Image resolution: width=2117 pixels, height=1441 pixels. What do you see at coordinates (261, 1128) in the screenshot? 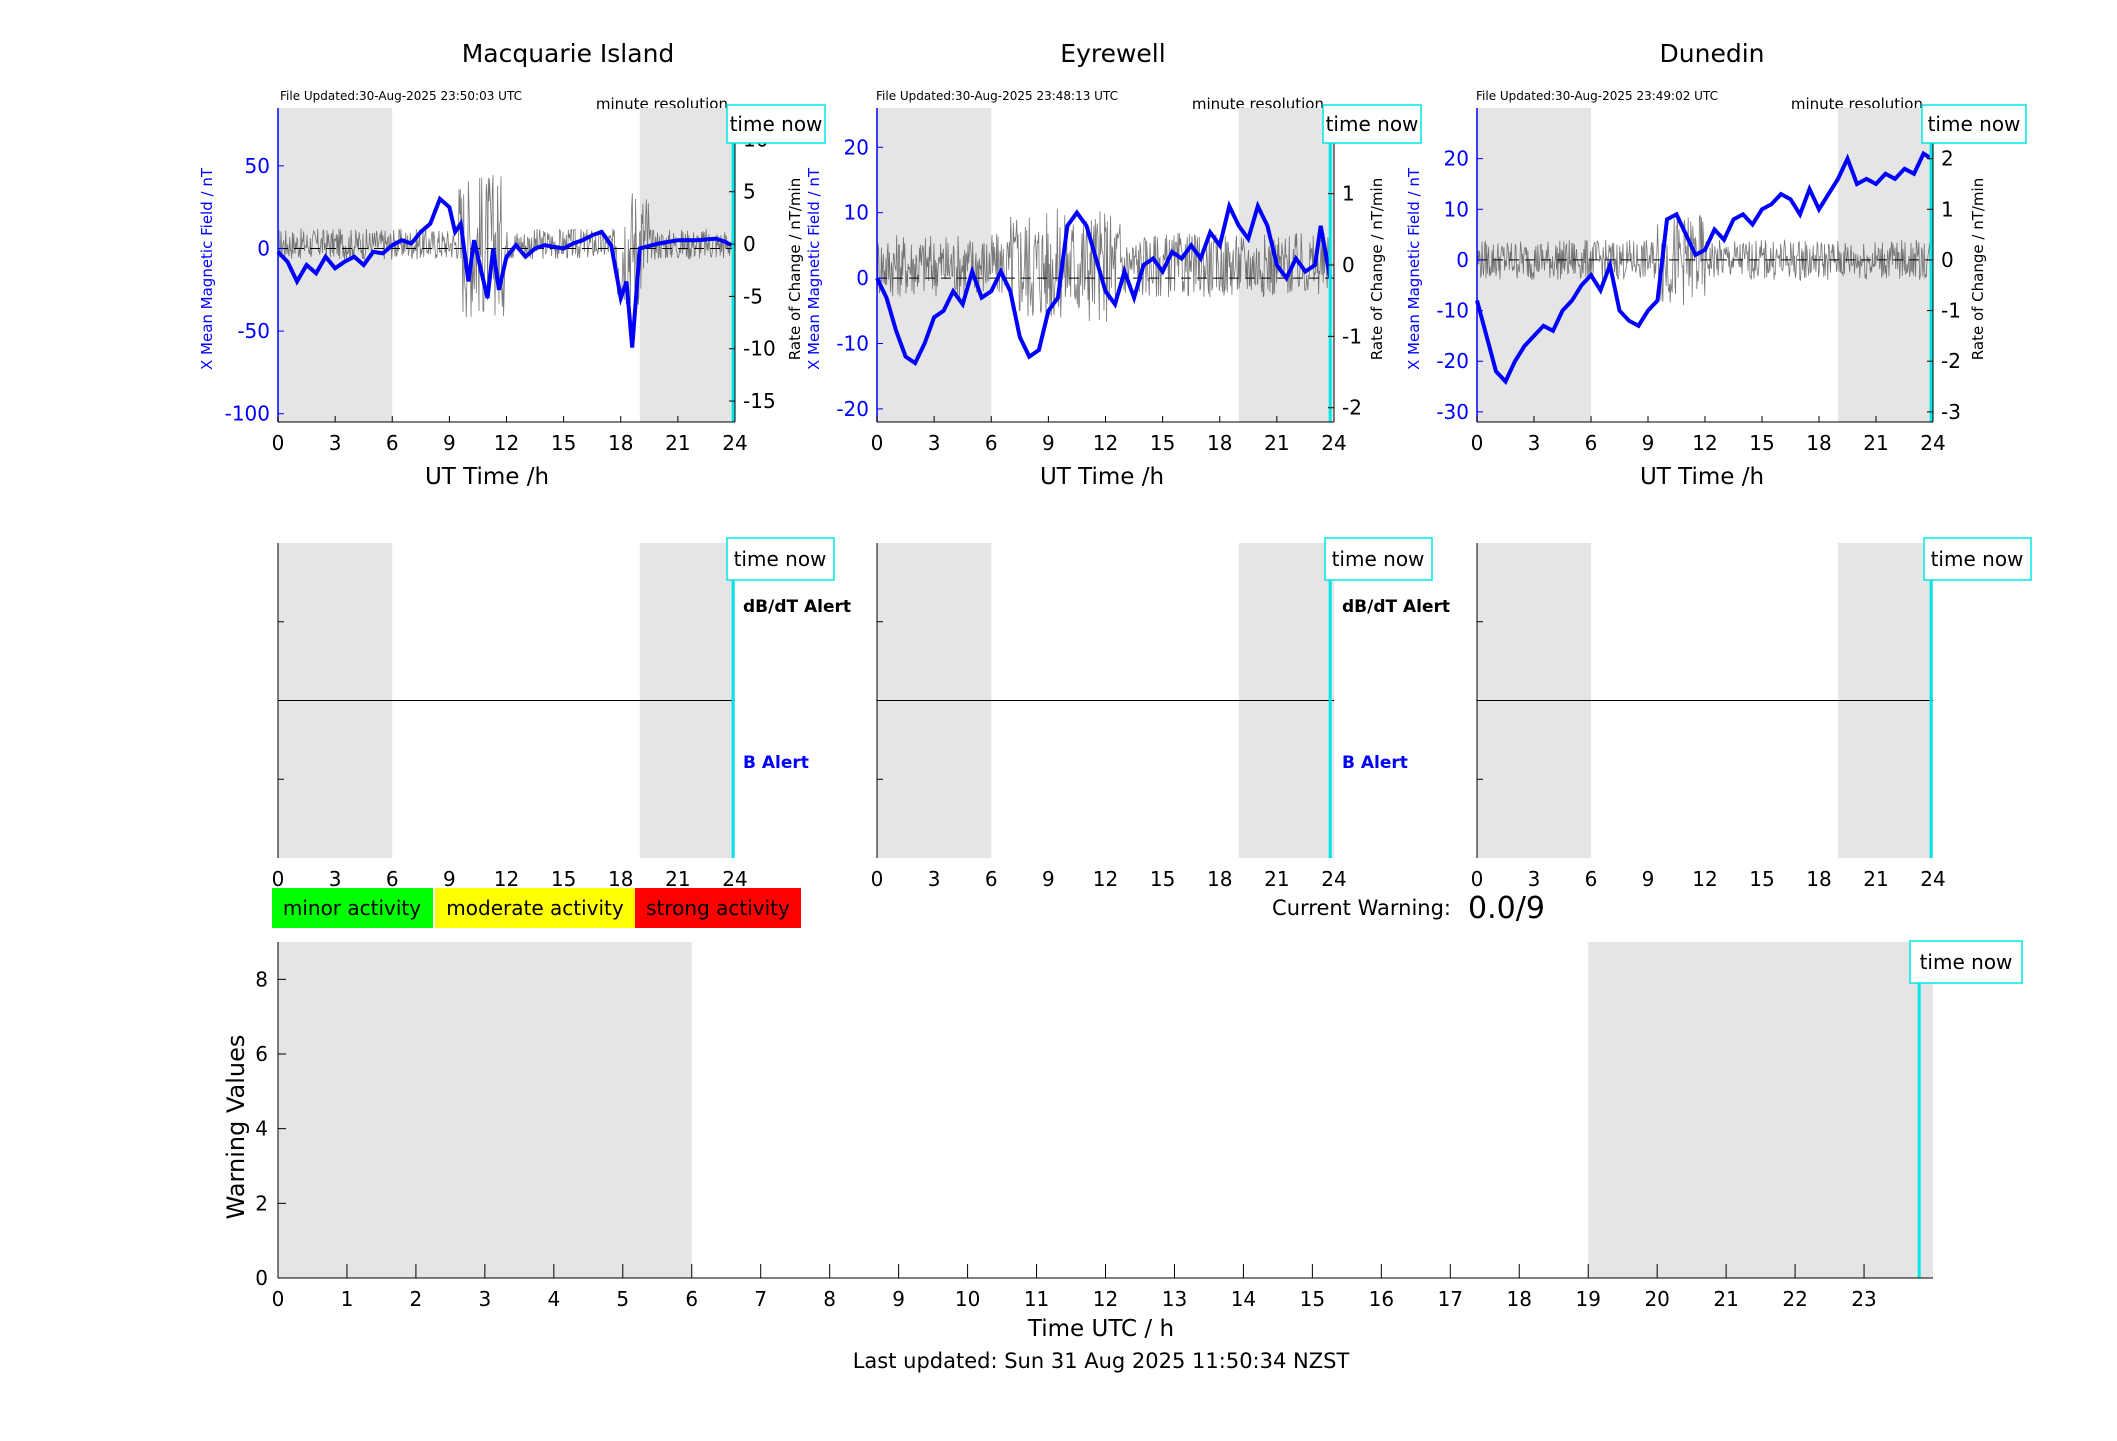
I see `y-tick-labels: 0 2 4 6 8` at bounding box center [261, 1128].